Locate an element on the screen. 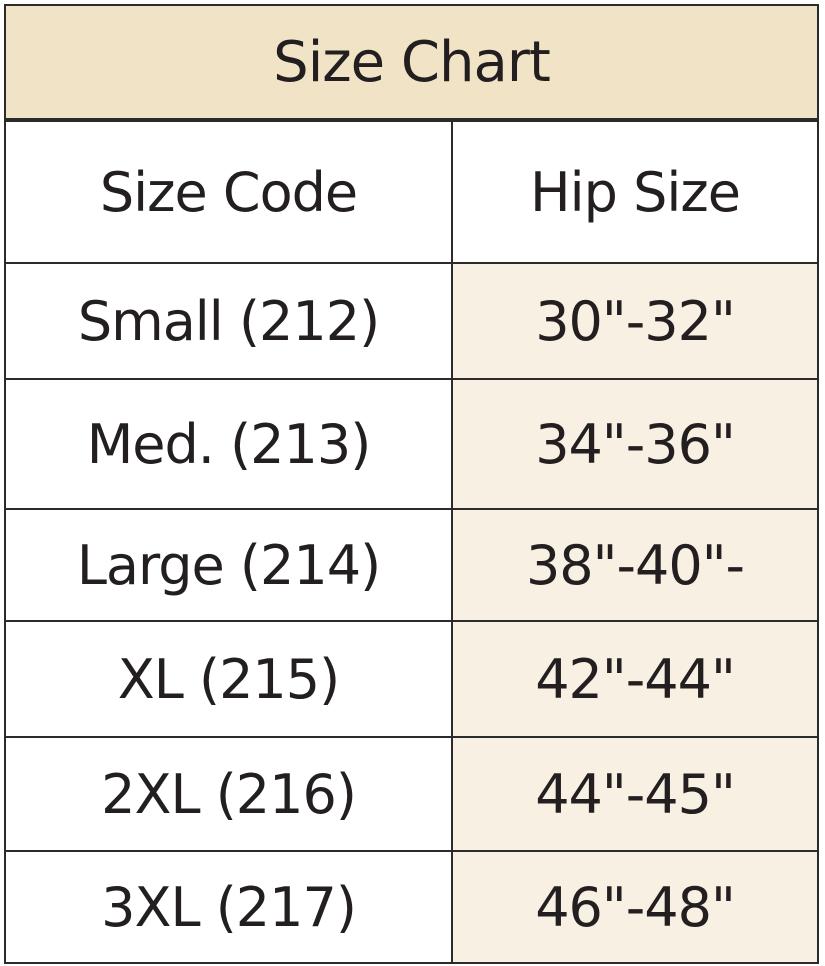 The width and height of the screenshot is (825, 966). size-code-cell: XL (215) is located at coordinates (228, 679).